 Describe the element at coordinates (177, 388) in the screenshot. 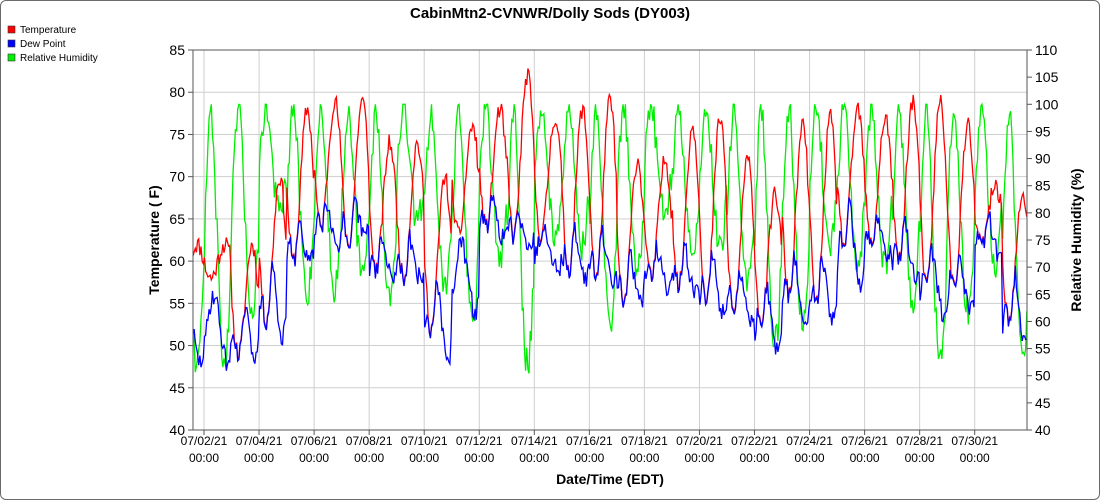

I see `left-tick-label: 45` at that location.